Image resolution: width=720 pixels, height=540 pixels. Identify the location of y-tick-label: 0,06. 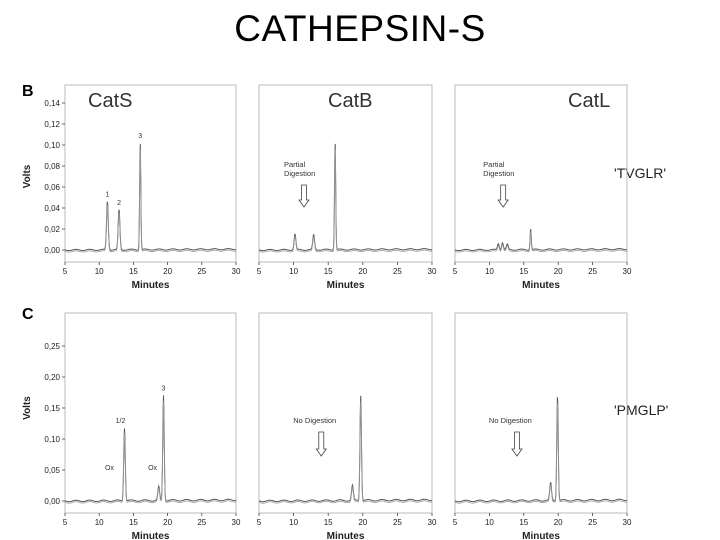
(52, 187).